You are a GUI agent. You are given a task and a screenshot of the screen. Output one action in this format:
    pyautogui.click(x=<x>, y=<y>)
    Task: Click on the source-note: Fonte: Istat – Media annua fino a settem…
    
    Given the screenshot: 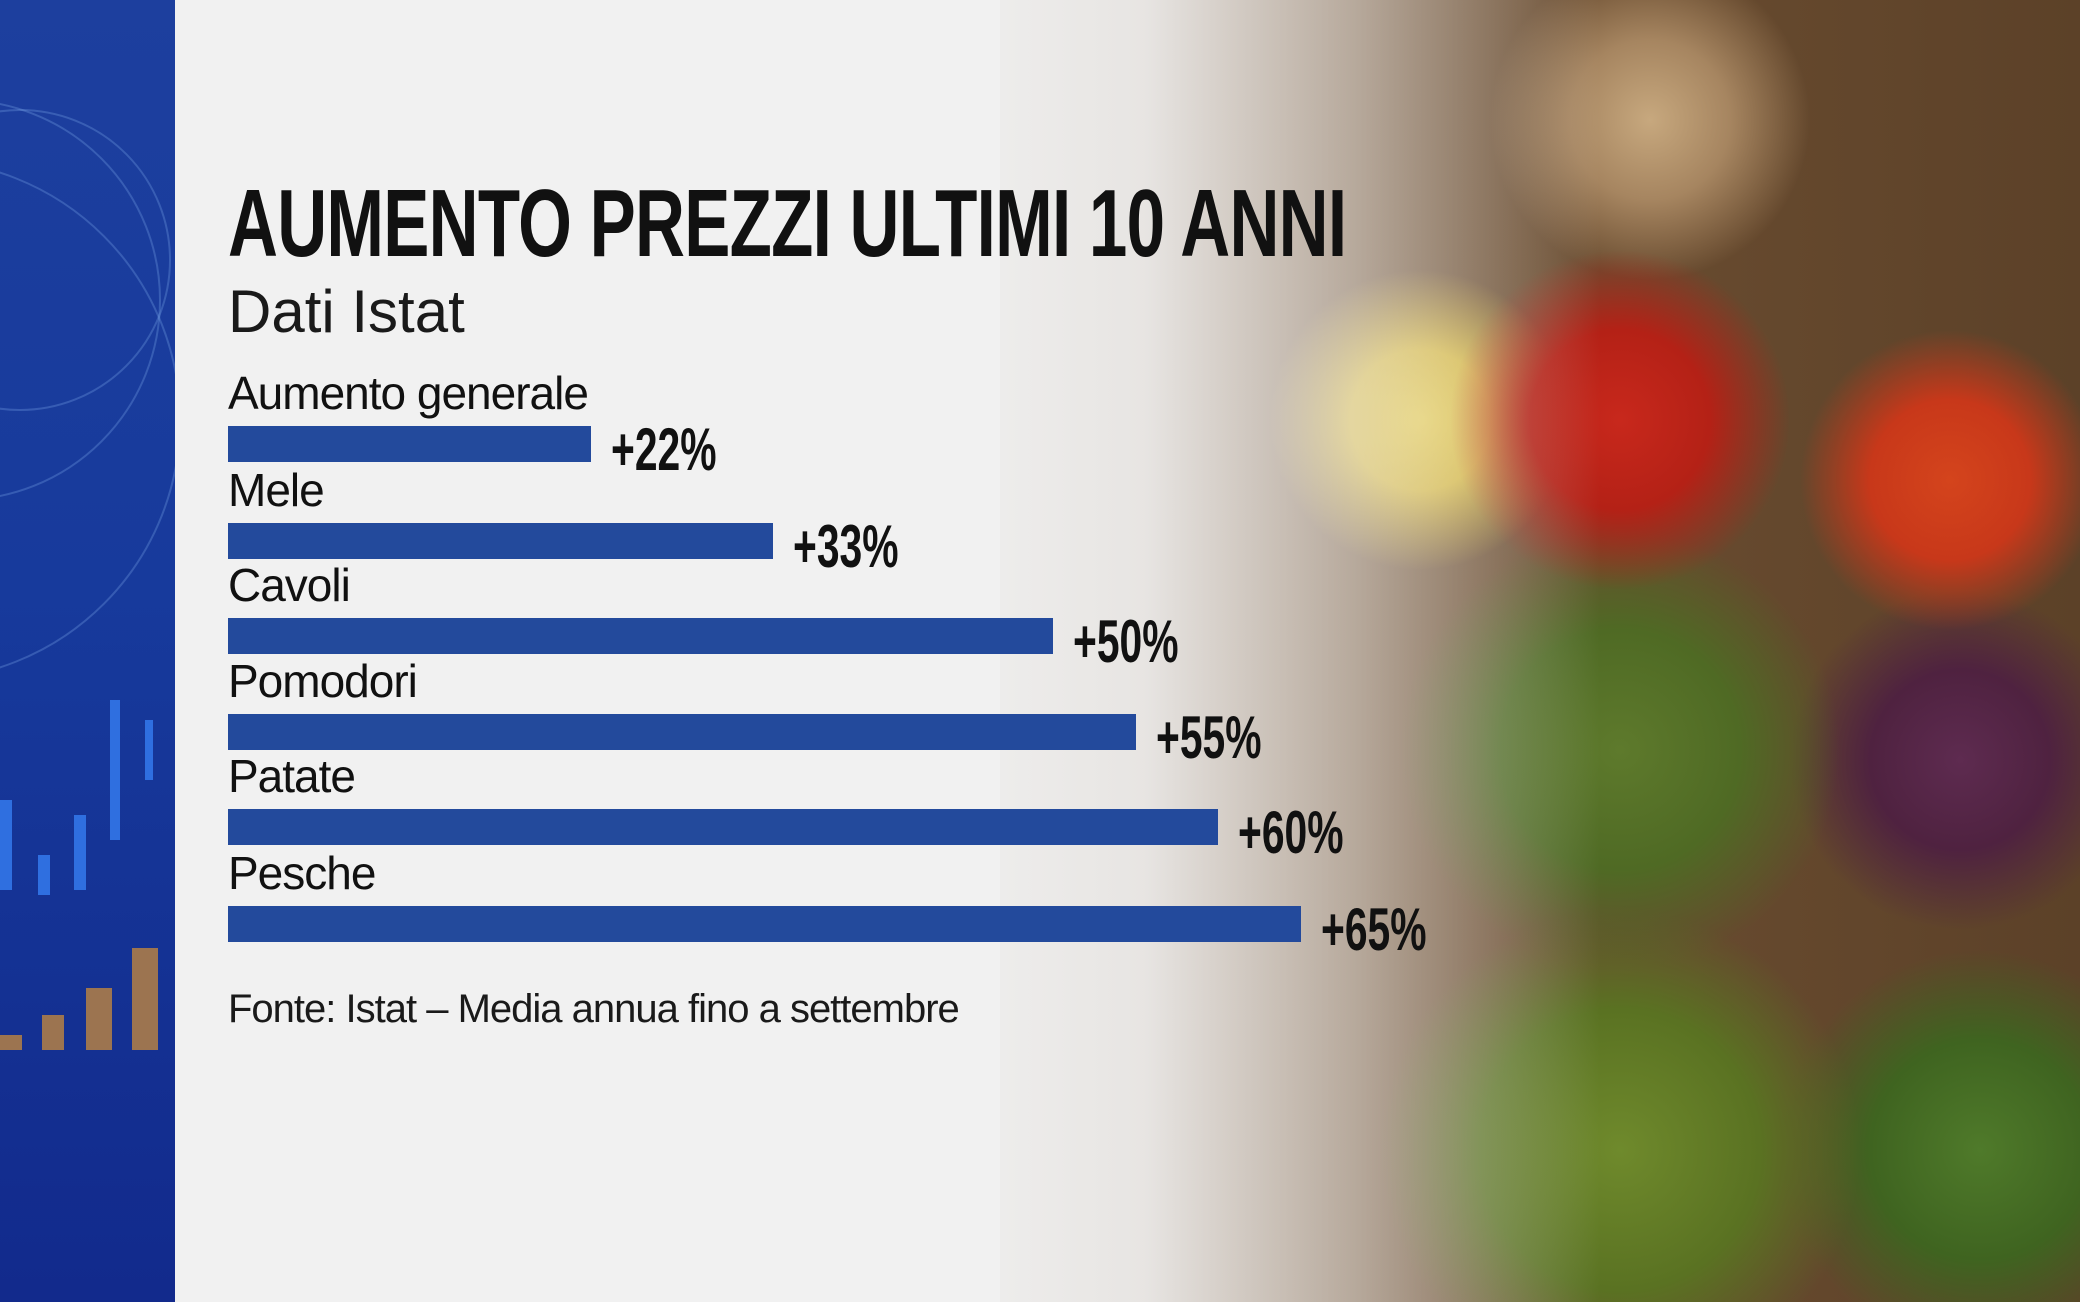 What is the action you would take?
    pyautogui.click(x=594, y=1009)
    